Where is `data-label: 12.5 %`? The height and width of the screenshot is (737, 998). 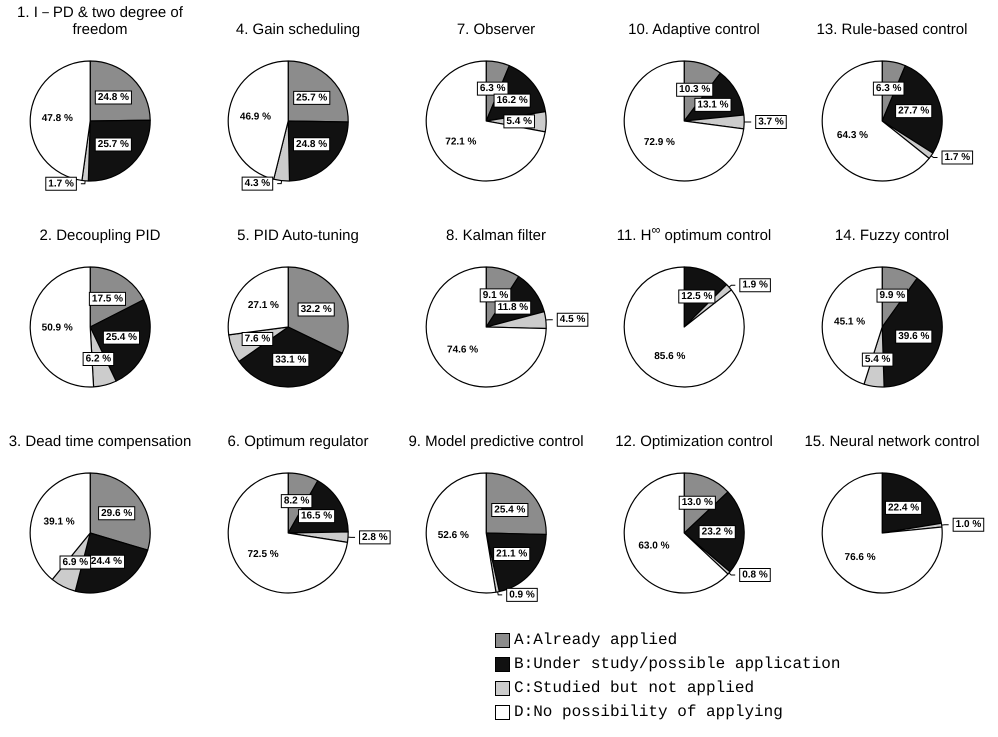
data-label: 12.5 % is located at coordinates (696, 296).